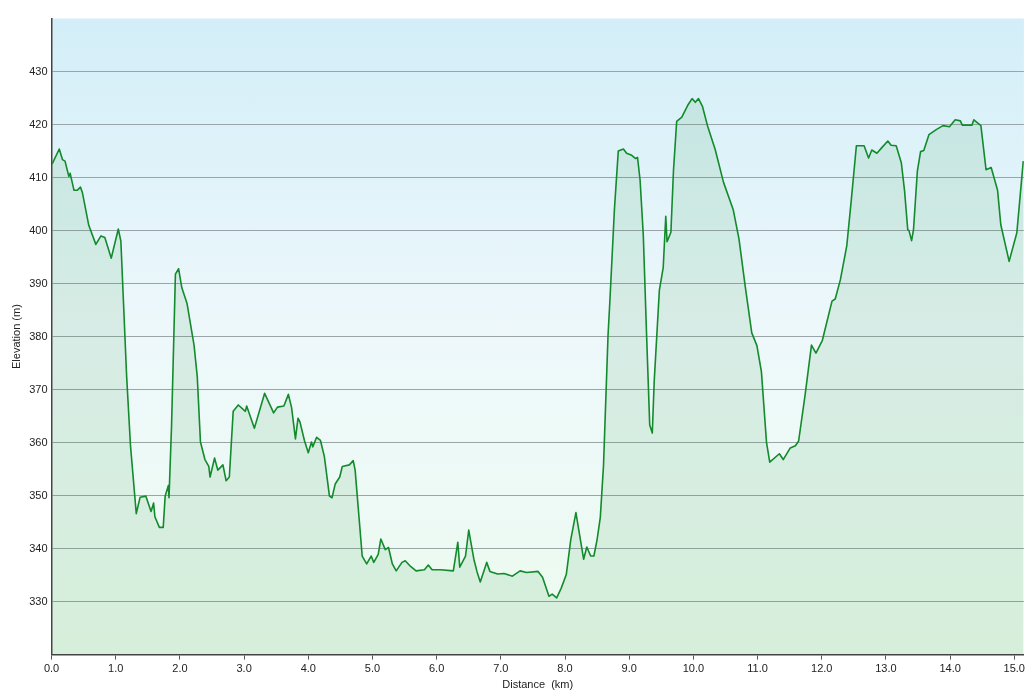 The width and height of the screenshot is (1036, 700). Describe the element at coordinates (886, 668) in the screenshot. I see `x-tick-label: 13.0` at that location.